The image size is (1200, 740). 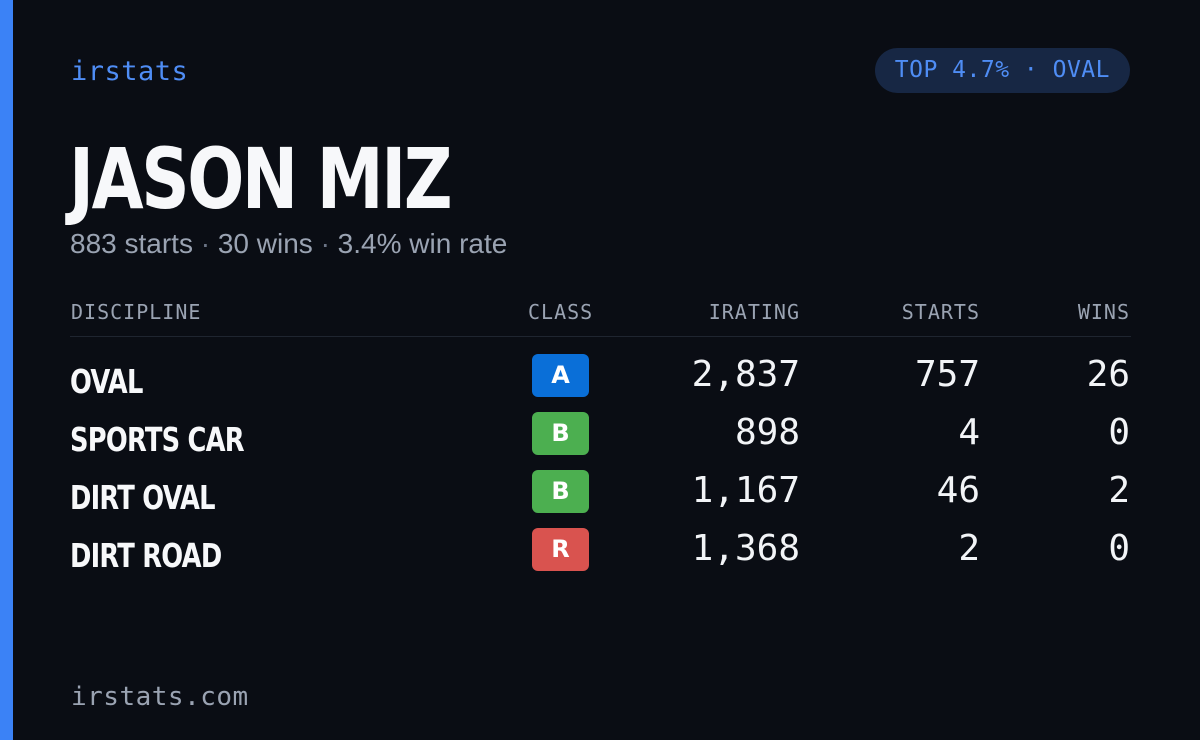 What do you see at coordinates (947, 374) in the screenshot?
I see `starts-value: 757` at bounding box center [947, 374].